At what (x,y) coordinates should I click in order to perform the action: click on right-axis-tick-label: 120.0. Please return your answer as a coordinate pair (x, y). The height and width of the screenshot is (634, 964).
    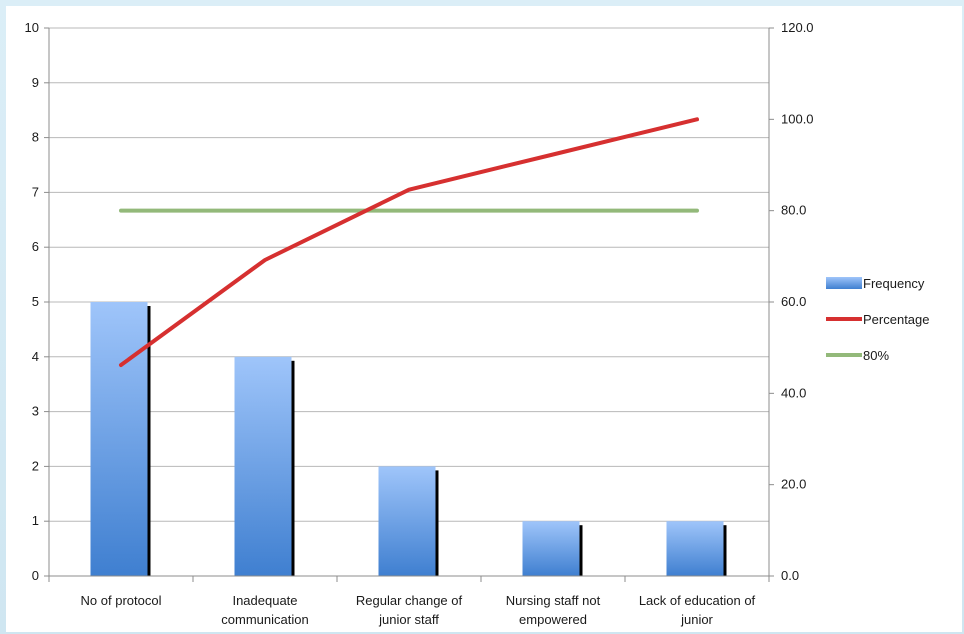
    Looking at the image, I should click on (797, 27).